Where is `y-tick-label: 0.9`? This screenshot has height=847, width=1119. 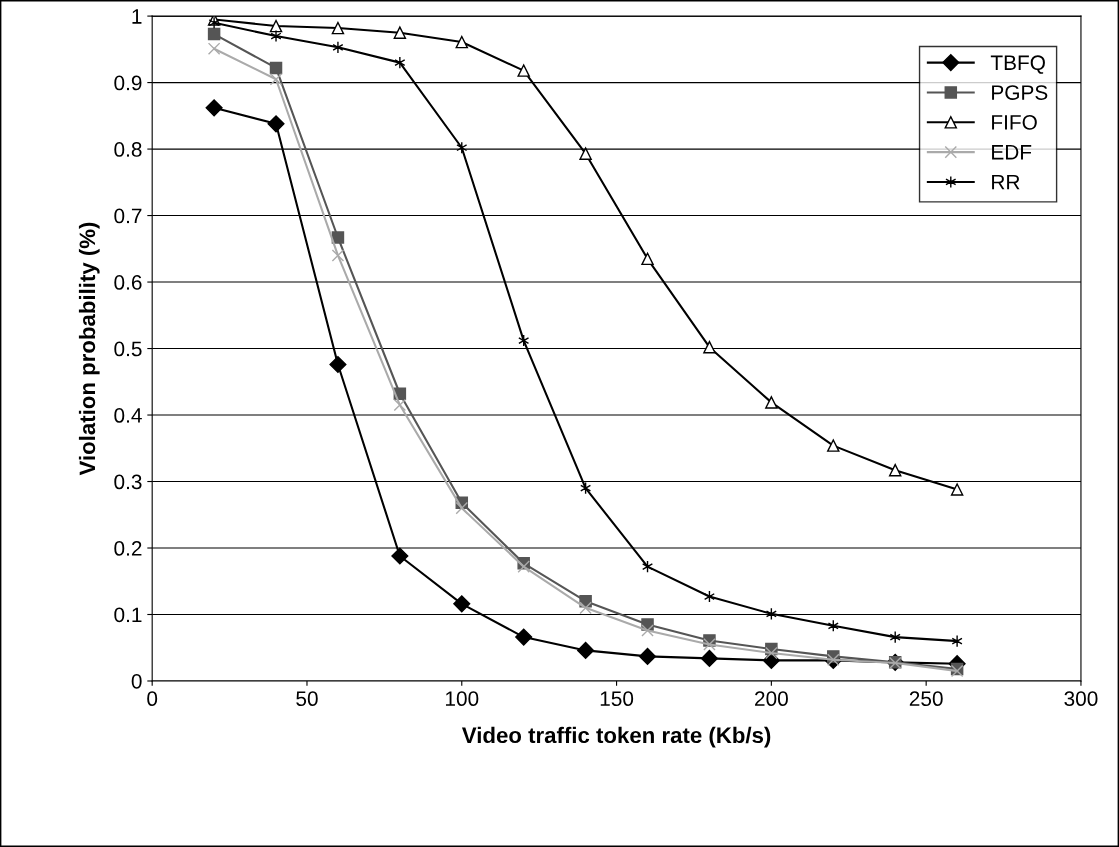
y-tick-label: 0.9 is located at coordinates (128, 83).